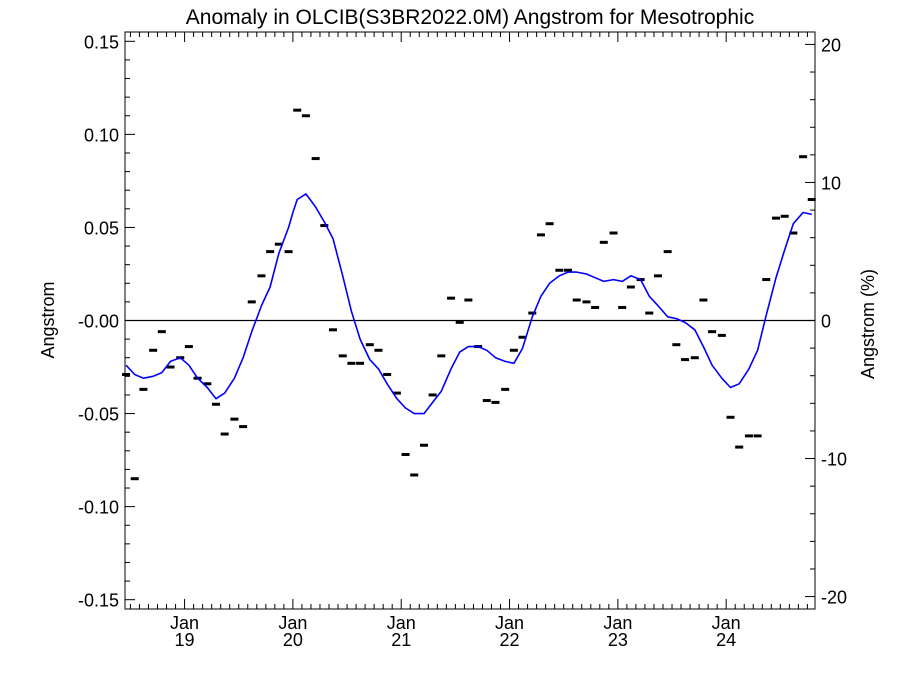  Describe the element at coordinates (834, 460) in the screenshot. I see `y2-tick-label: -10` at that location.